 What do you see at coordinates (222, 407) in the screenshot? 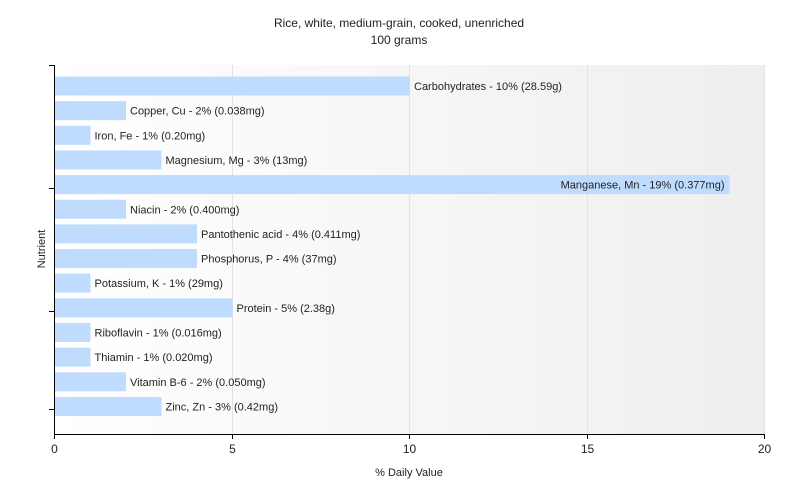
I see `bar-data-label: Zinc, Zn - 3% (0.42mg)` at bounding box center [222, 407].